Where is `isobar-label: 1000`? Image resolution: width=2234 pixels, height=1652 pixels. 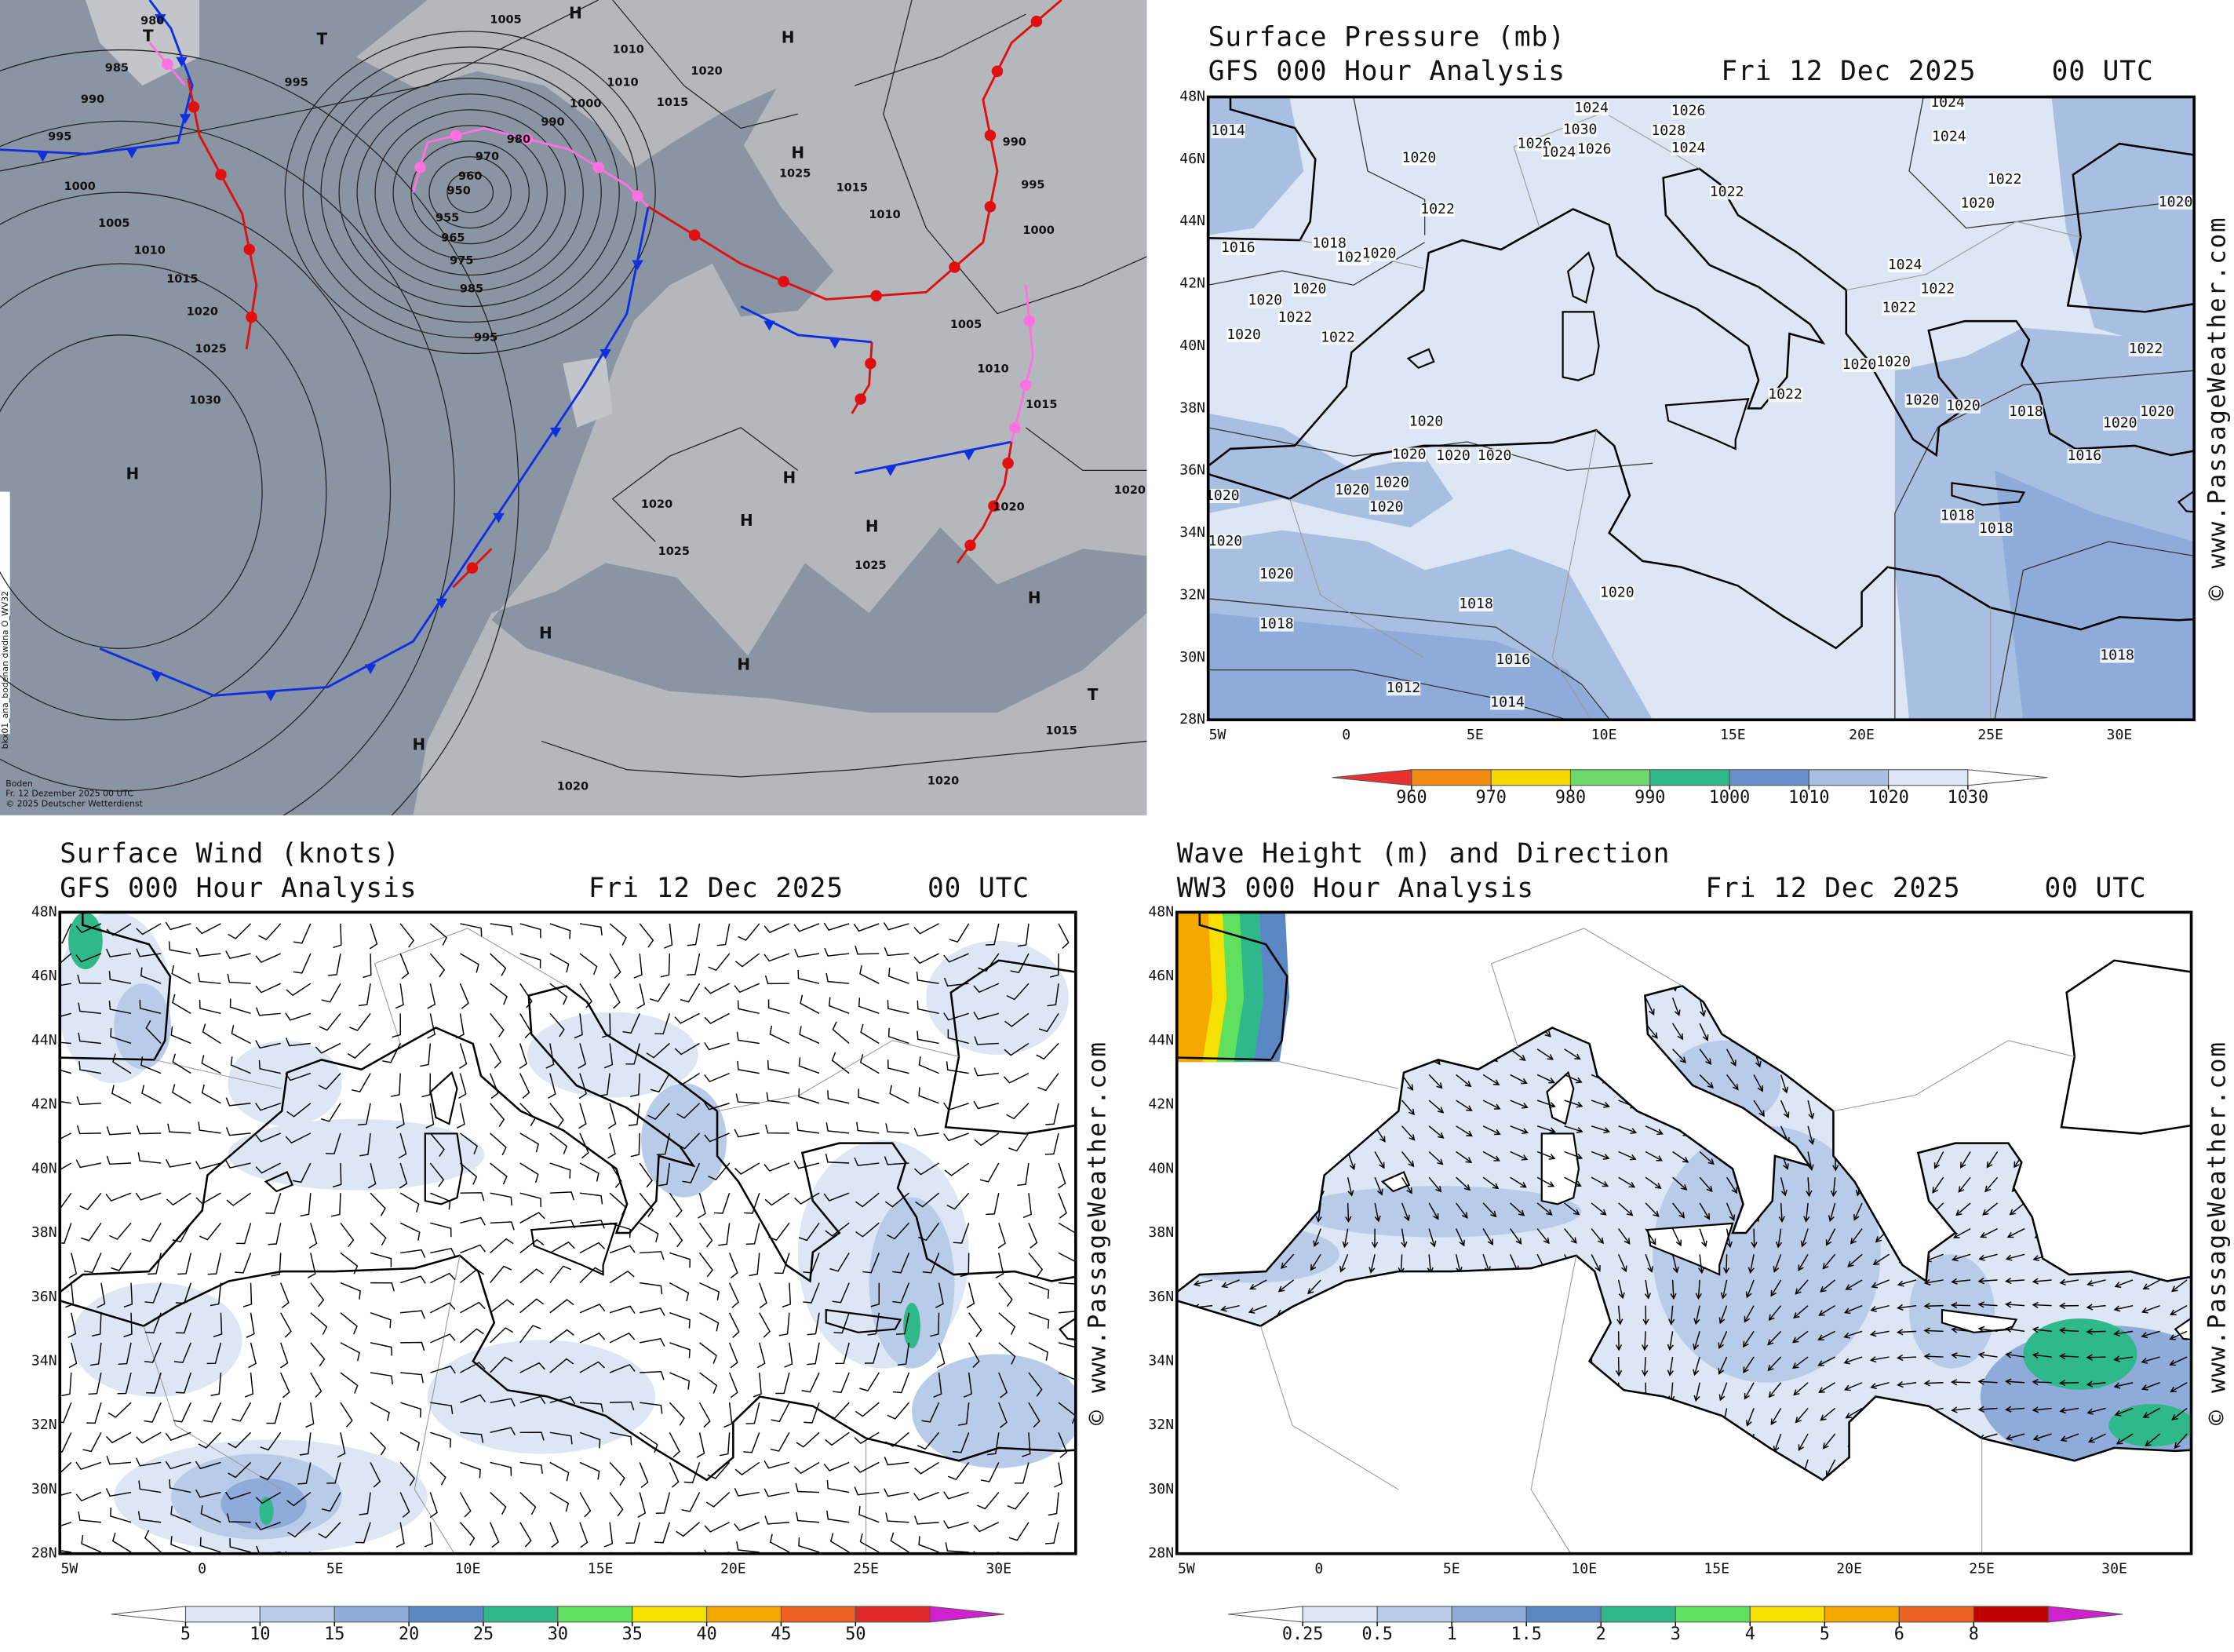
isobar-label: 1000 is located at coordinates (585, 104).